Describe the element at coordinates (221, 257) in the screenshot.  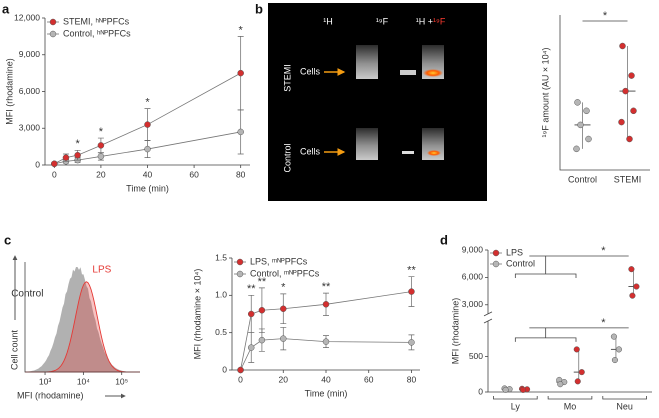
I see `y-tick-label: 1.5` at that location.